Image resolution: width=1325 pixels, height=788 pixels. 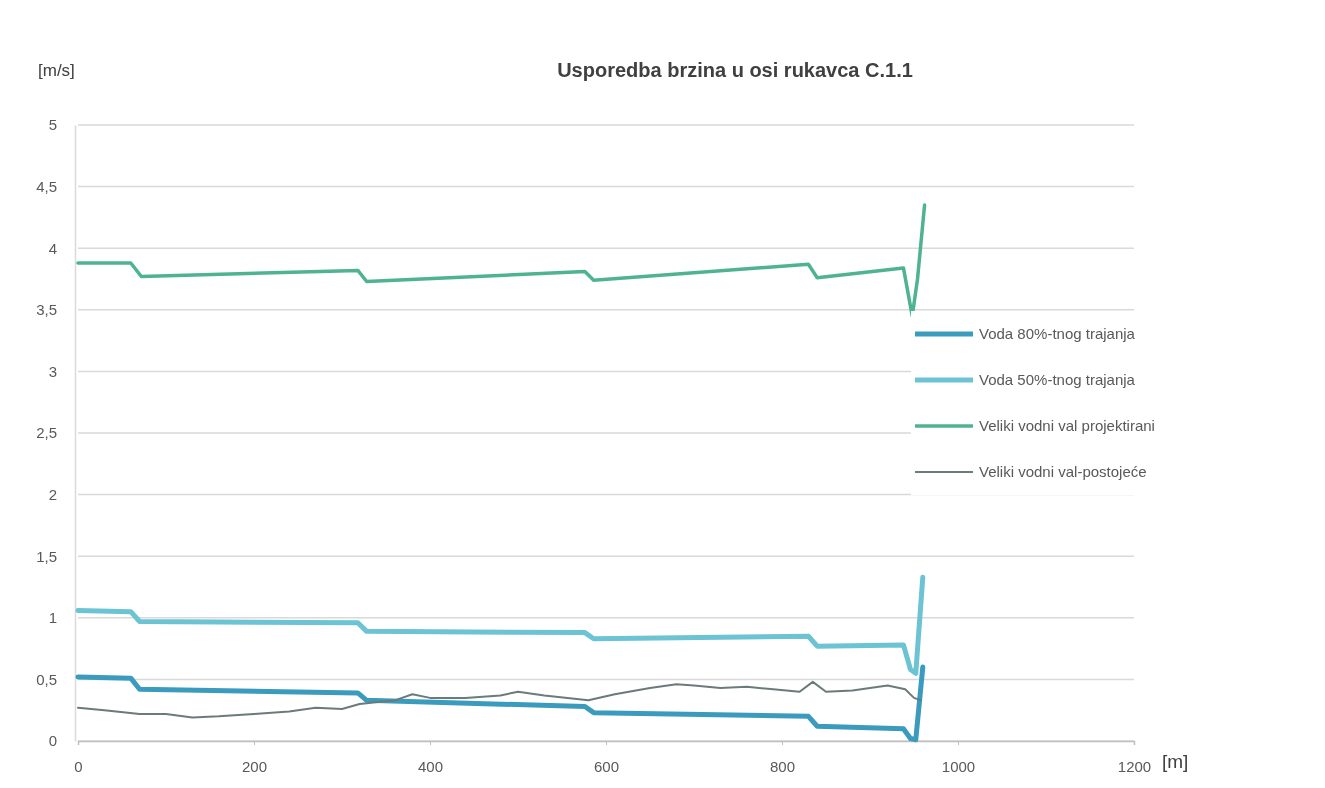 I want to click on legend-label: Veliki vodni val projektirani, so click(x=1067, y=425).